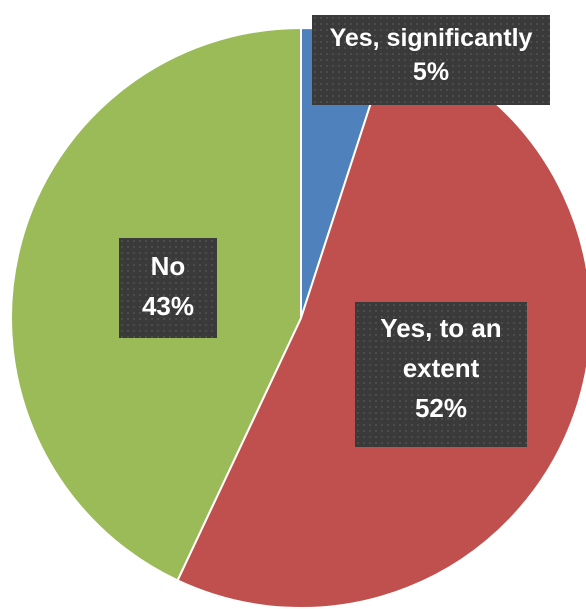 The width and height of the screenshot is (586, 609). What do you see at coordinates (431, 38) in the screenshot?
I see `data-label-category: Yes, significantly` at bounding box center [431, 38].